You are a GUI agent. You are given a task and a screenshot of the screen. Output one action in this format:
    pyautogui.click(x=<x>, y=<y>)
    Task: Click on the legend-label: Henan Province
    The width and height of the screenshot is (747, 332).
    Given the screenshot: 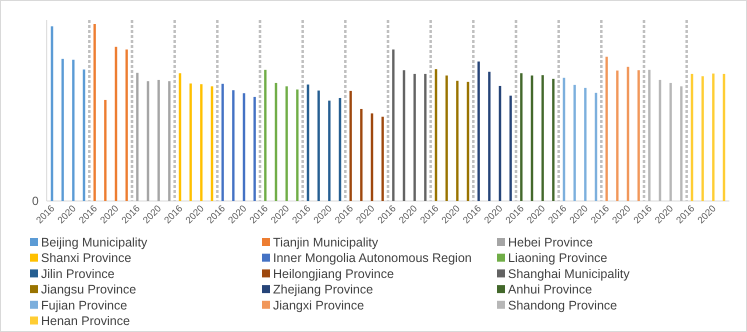 What is the action you would take?
    pyautogui.click(x=85, y=321)
    